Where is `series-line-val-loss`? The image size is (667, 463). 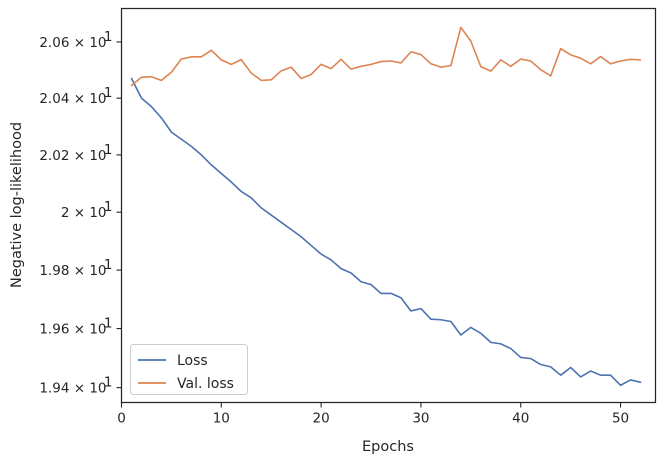 series-line-val-loss is located at coordinates (386, 56).